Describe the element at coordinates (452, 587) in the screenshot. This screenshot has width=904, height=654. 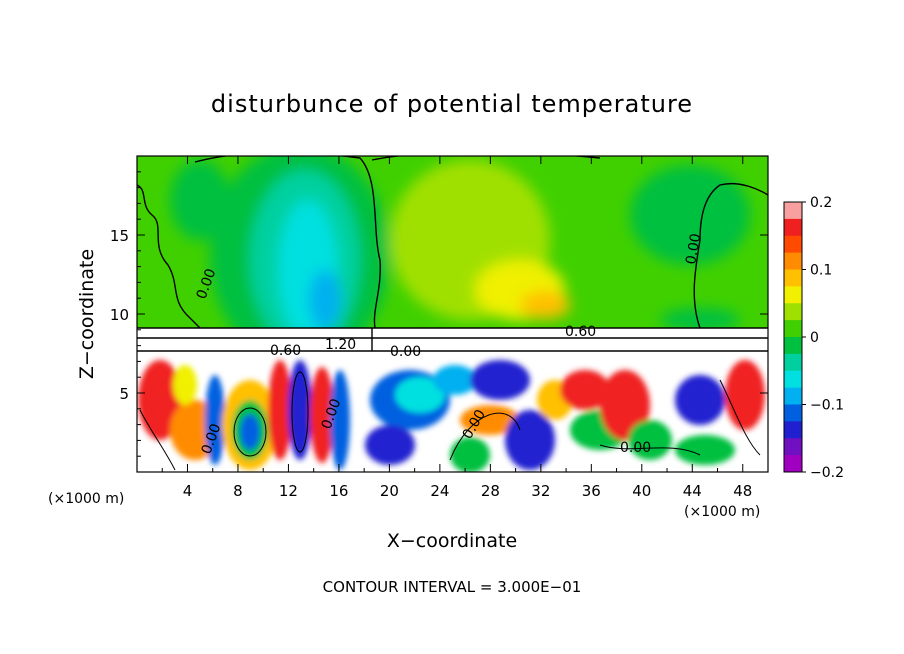
I see `contour-interval-note: CONTOUR INTERVAL = 3.000E−01` at that location.